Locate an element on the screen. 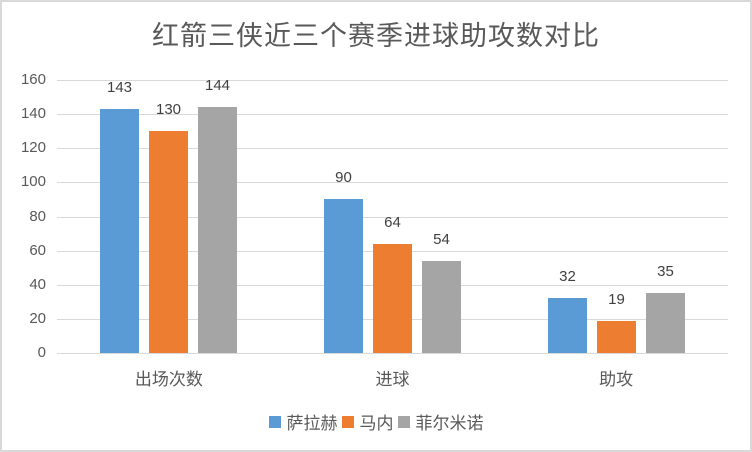  data-label: 90 is located at coordinates (343, 177).